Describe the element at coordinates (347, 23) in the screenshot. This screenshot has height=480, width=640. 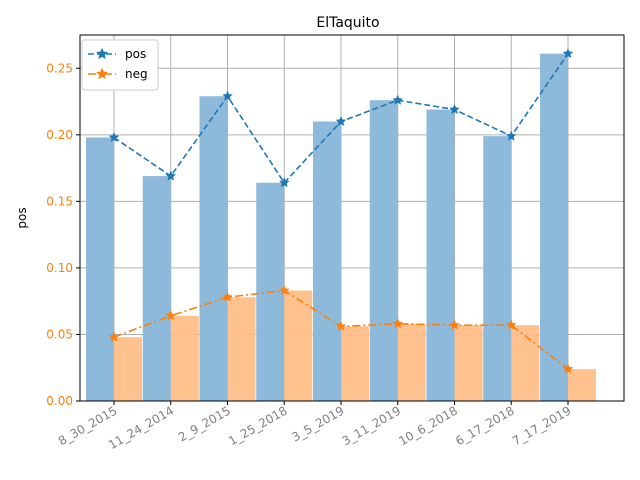
I see `chart-title: ElTaquito` at that location.